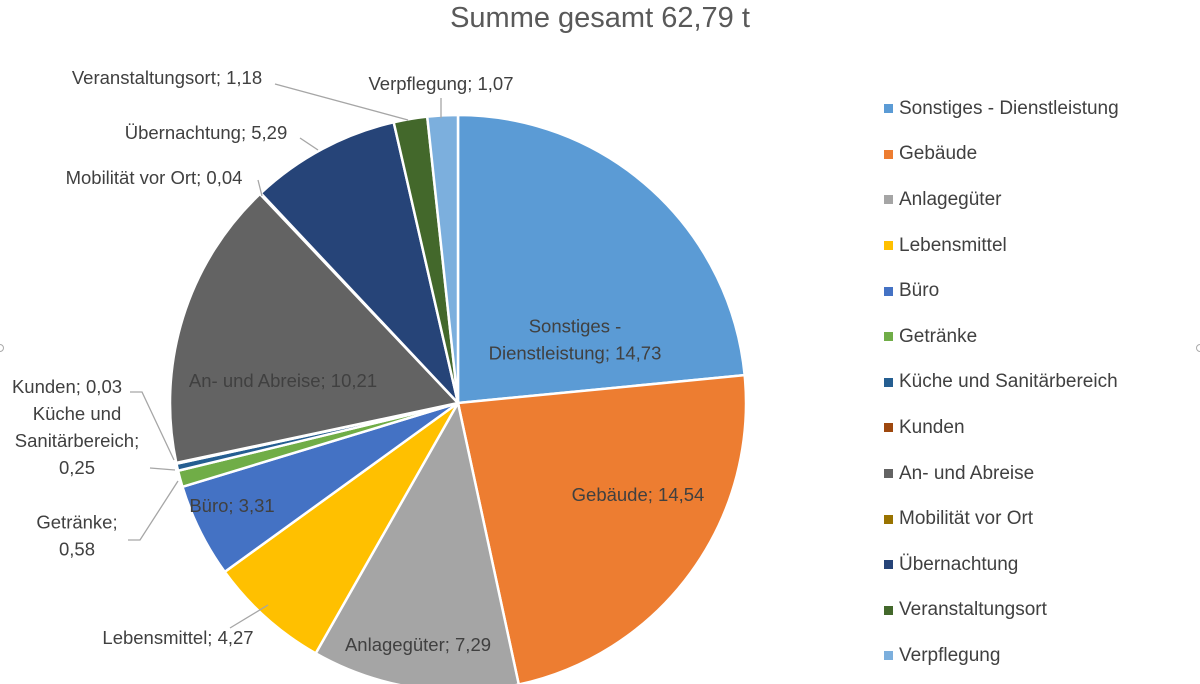 This screenshot has height=684, width=1200. What do you see at coordinates (950, 655) in the screenshot?
I see `legend-label: Verpflegung` at bounding box center [950, 655].